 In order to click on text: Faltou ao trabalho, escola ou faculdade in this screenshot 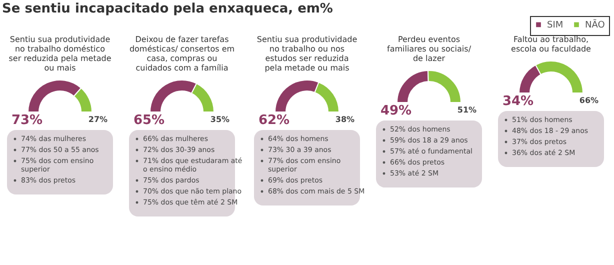, I will do `click(551, 44)`.